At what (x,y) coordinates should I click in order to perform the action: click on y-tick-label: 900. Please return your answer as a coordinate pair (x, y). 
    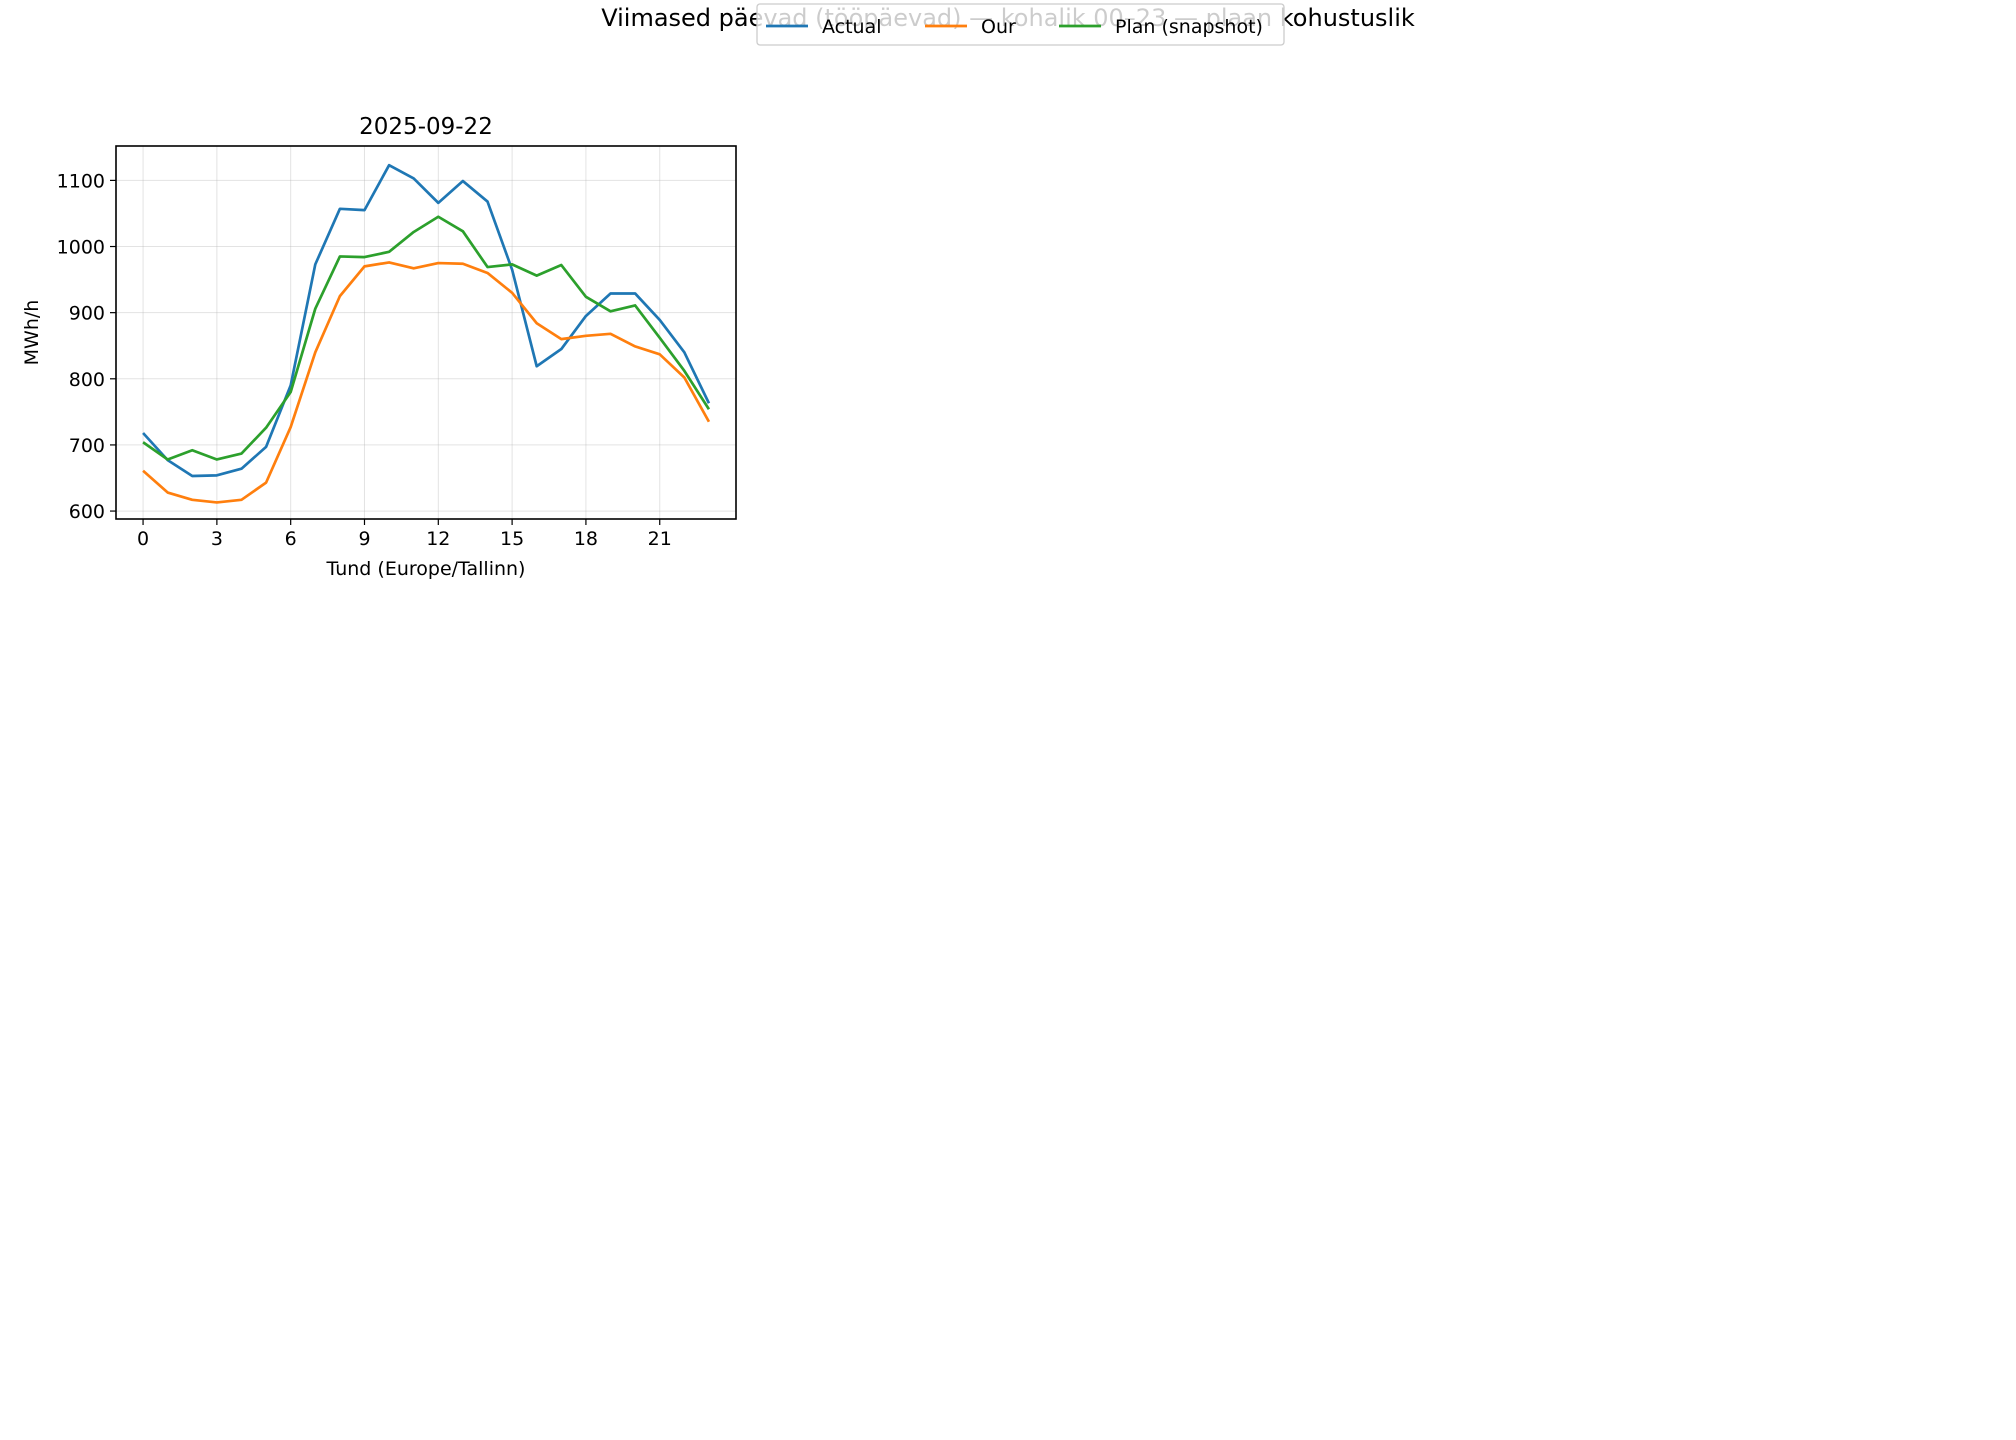
    Looking at the image, I should click on (87, 314).